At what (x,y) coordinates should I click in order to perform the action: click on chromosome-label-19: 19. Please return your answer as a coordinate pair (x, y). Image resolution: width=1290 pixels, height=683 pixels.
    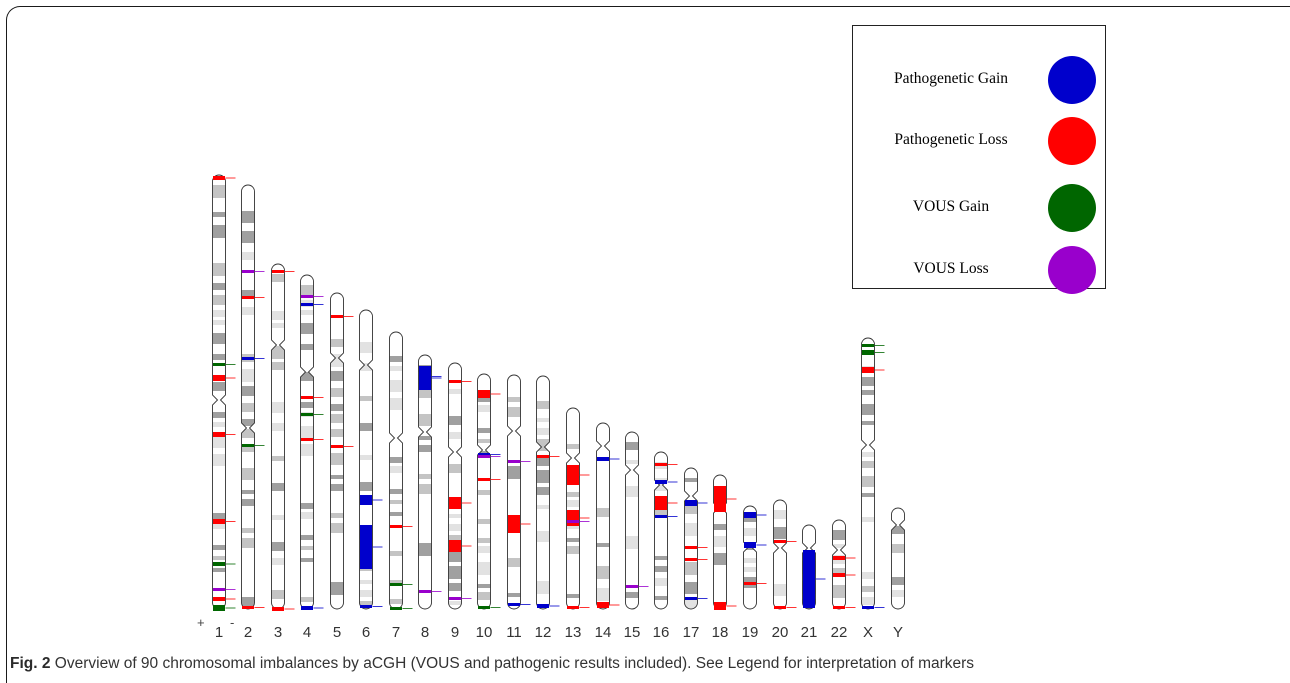
    Looking at the image, I should click on (750, 632).